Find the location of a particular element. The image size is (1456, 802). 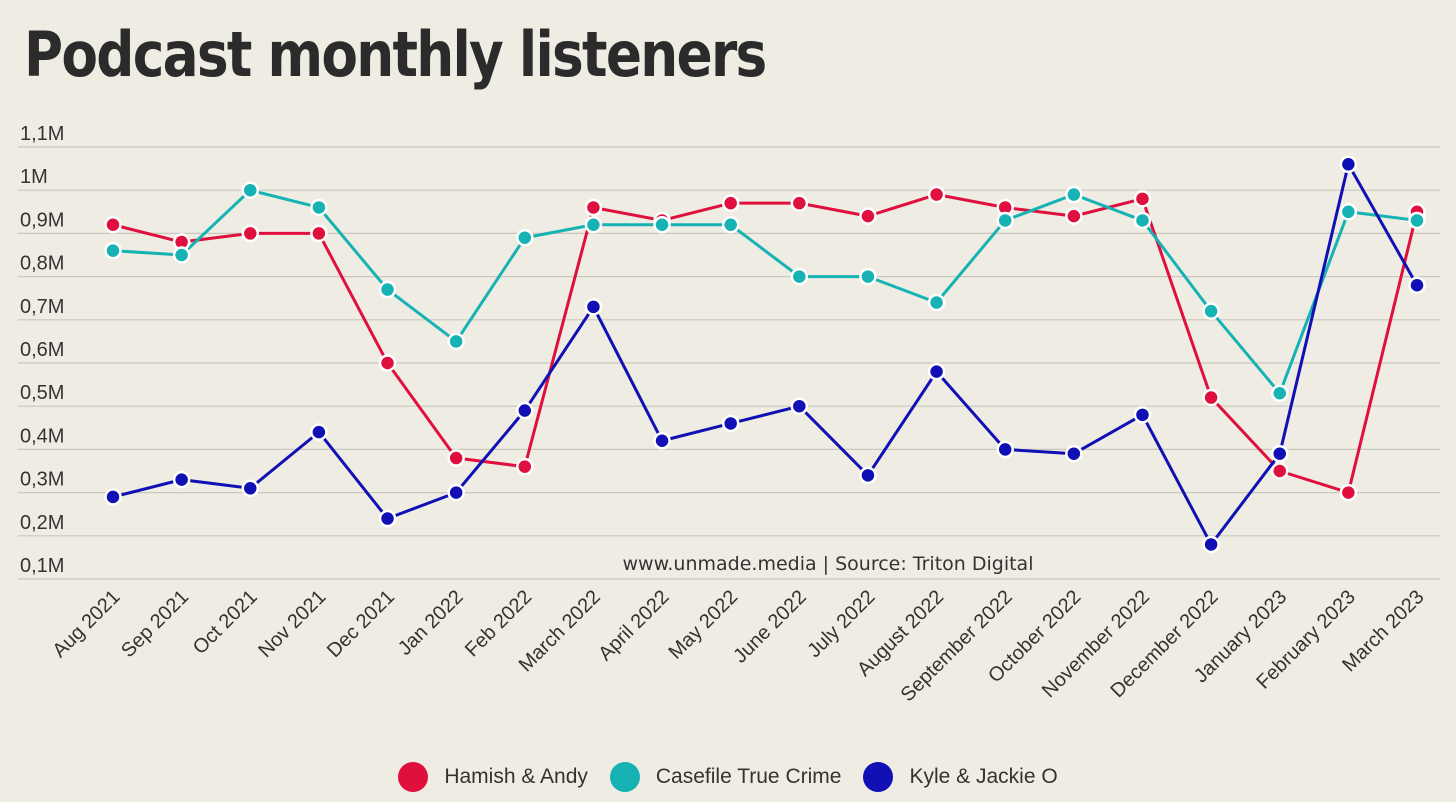

x-tick-label: April 2022 is located at coordinates (633, 625).